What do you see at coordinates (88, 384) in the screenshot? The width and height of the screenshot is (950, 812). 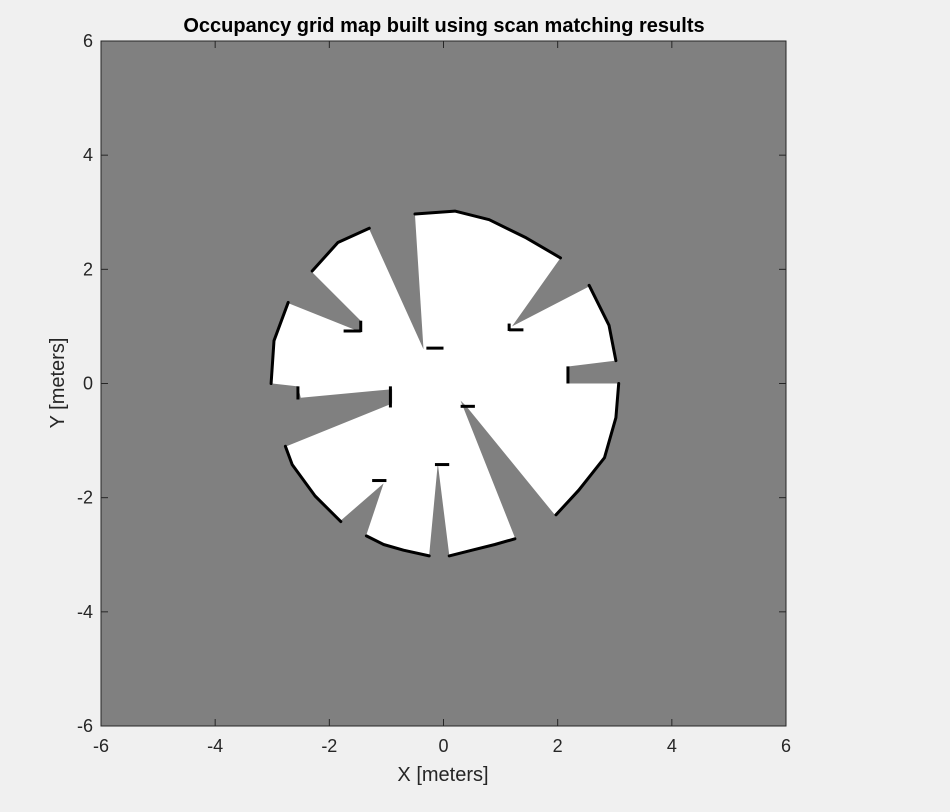 I see `y-tick-label-3: 0` at bounding box center [88, 384].